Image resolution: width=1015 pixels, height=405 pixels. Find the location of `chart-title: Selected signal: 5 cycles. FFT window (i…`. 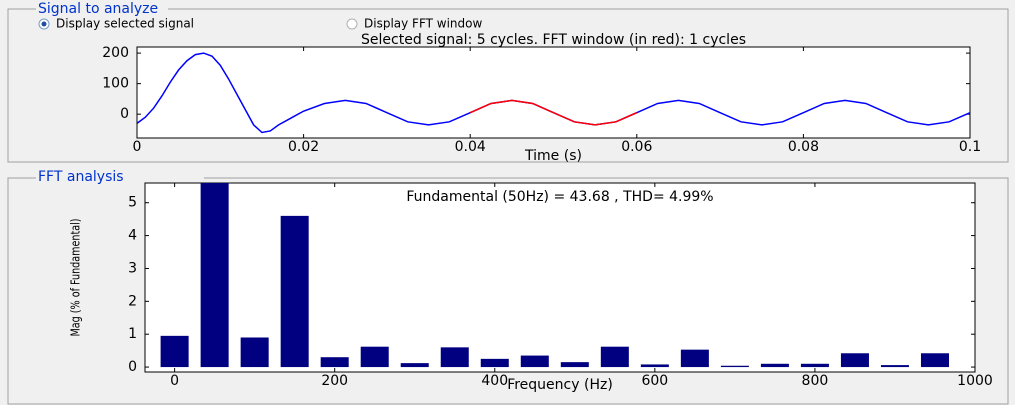

chart-title: Selected signal: 5 cycles. FFT window (i… is located at coordinates (553, 40).